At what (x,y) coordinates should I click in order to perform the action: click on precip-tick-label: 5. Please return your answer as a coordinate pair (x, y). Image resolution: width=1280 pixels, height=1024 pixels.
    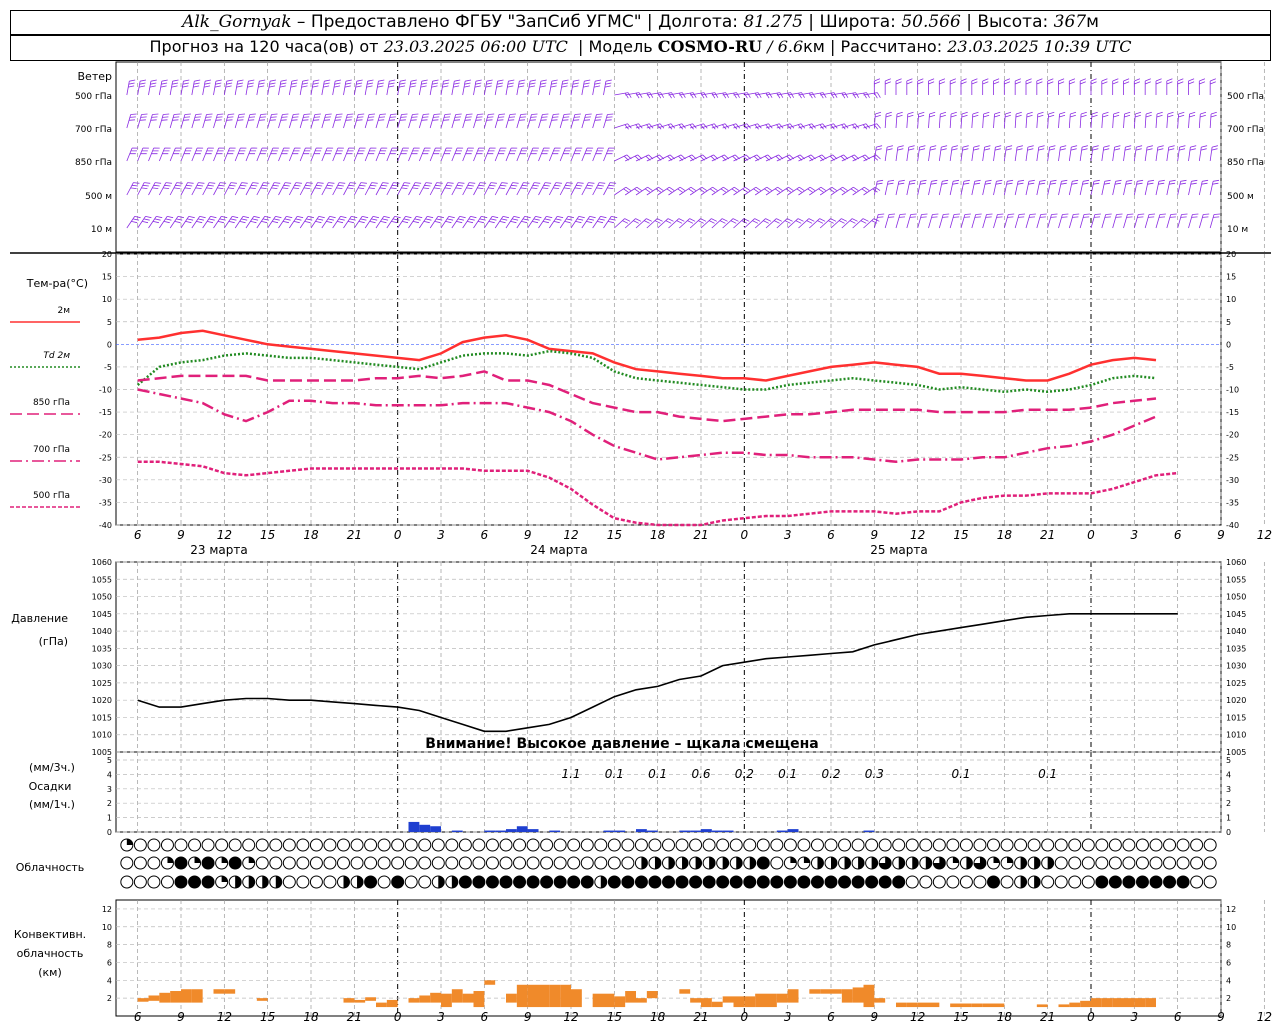
    Looking at the image, I should click on (109, 760).